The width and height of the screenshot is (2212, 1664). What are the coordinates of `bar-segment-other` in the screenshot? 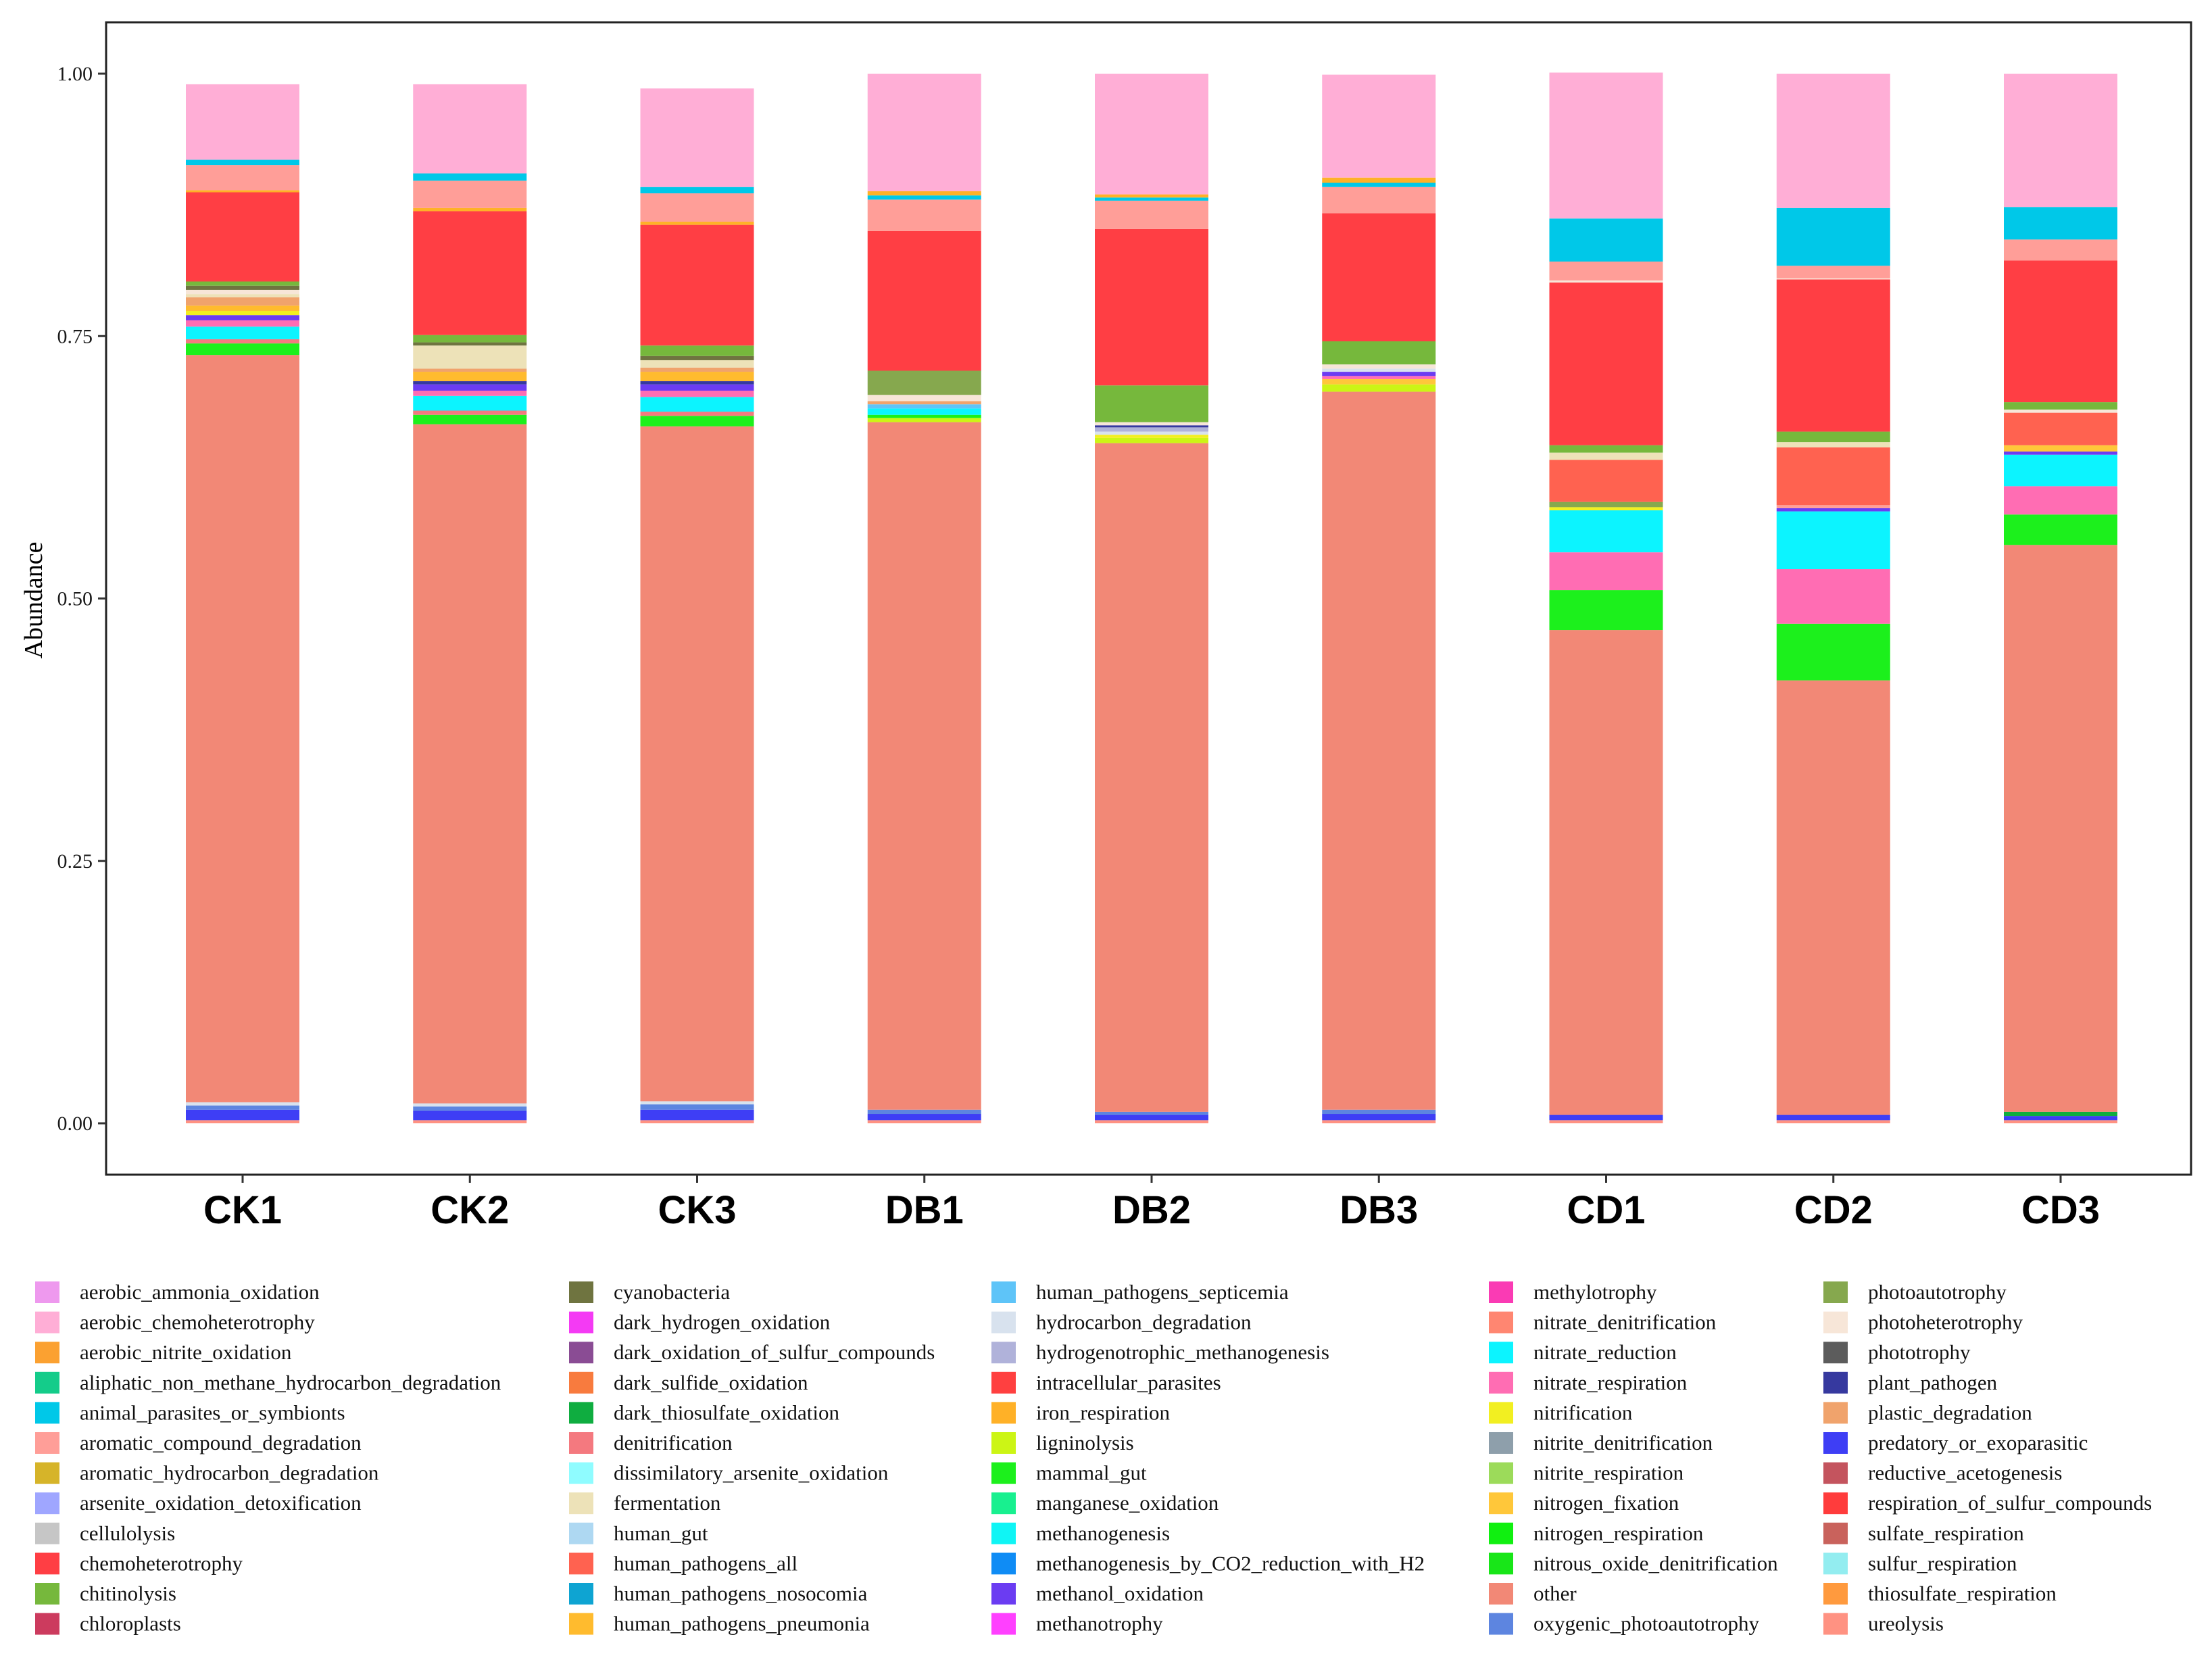 It's located at (697, 764).